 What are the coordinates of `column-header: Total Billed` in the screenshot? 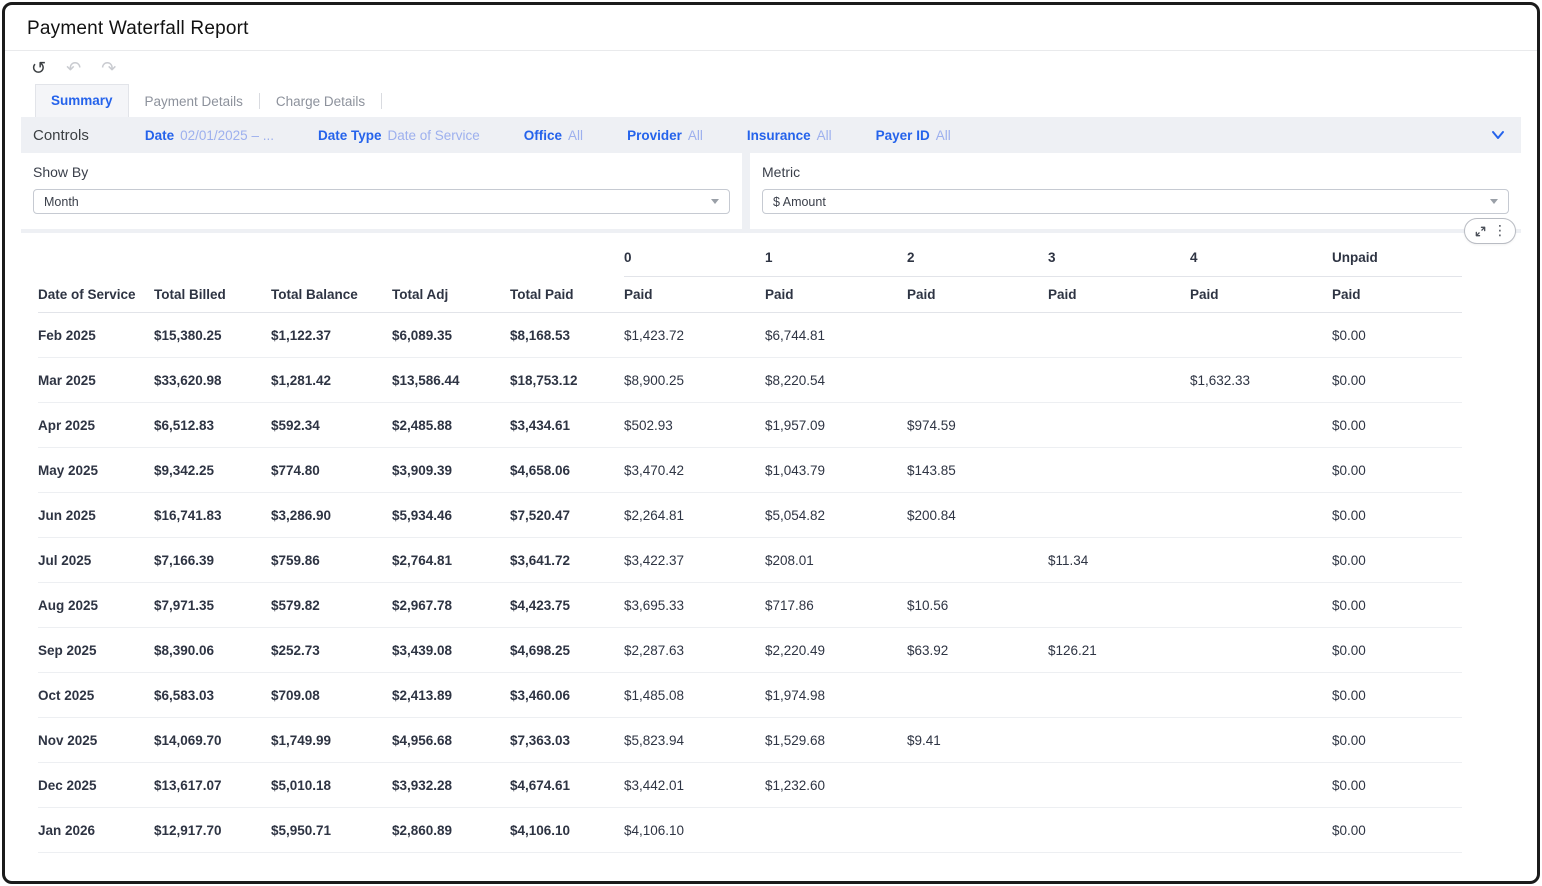 It's located at (190, 294).